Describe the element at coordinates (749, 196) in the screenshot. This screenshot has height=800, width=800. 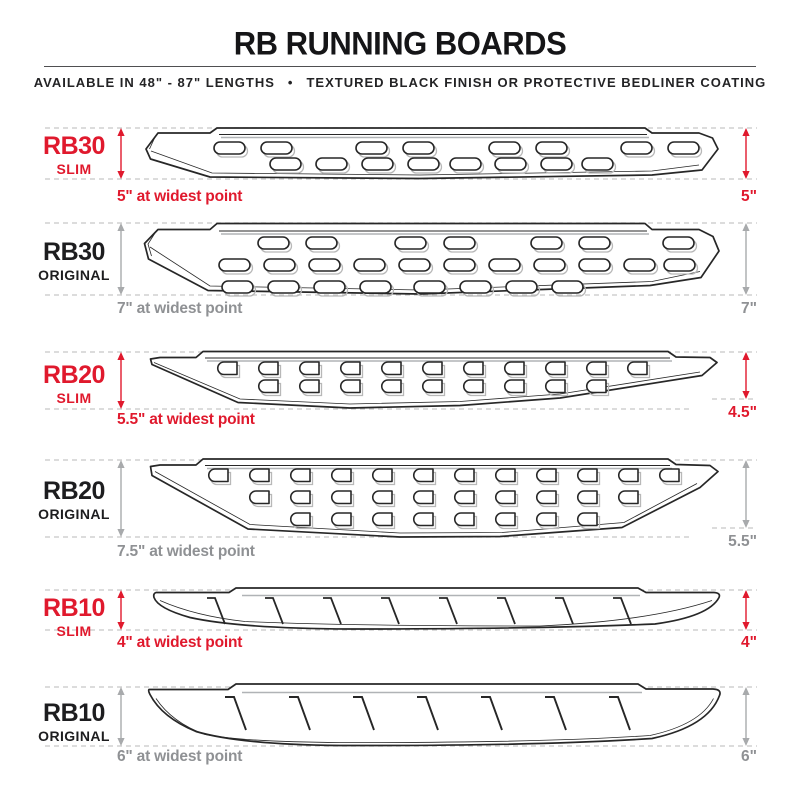
I see `end-height-rb30-slim: 5"` at that location.